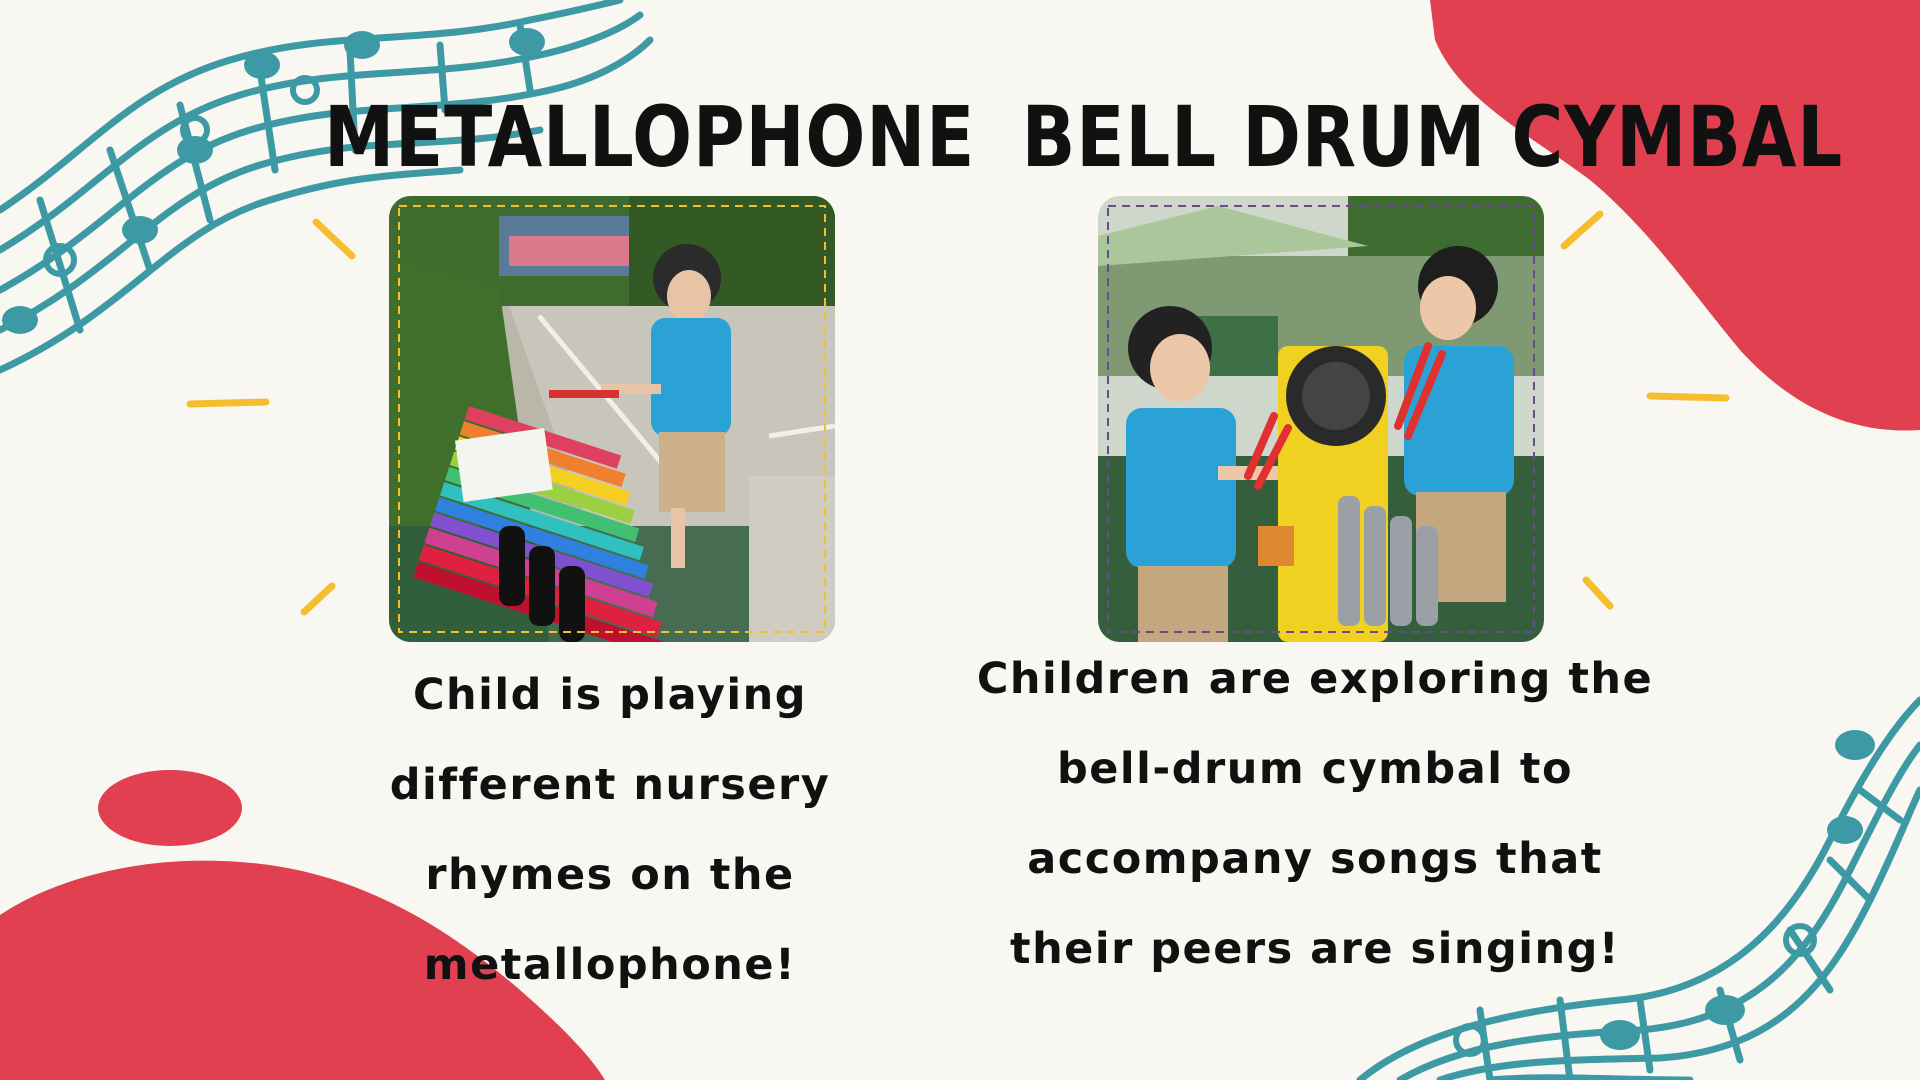 Image resolution: width=1920 pixels, height=1080 pixels. I want to click on metallophone-photo, so click(612, 419).